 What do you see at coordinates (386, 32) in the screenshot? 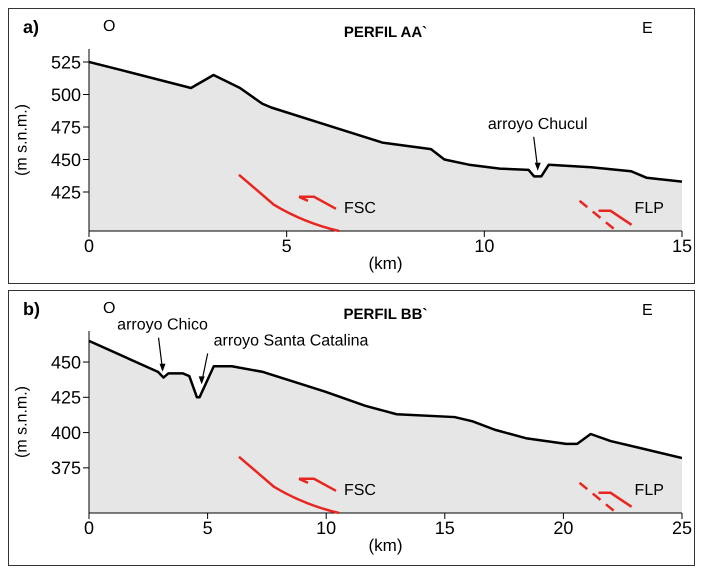
I see `chart-title: PERFIL AA`` at bounding box center [386, 32].